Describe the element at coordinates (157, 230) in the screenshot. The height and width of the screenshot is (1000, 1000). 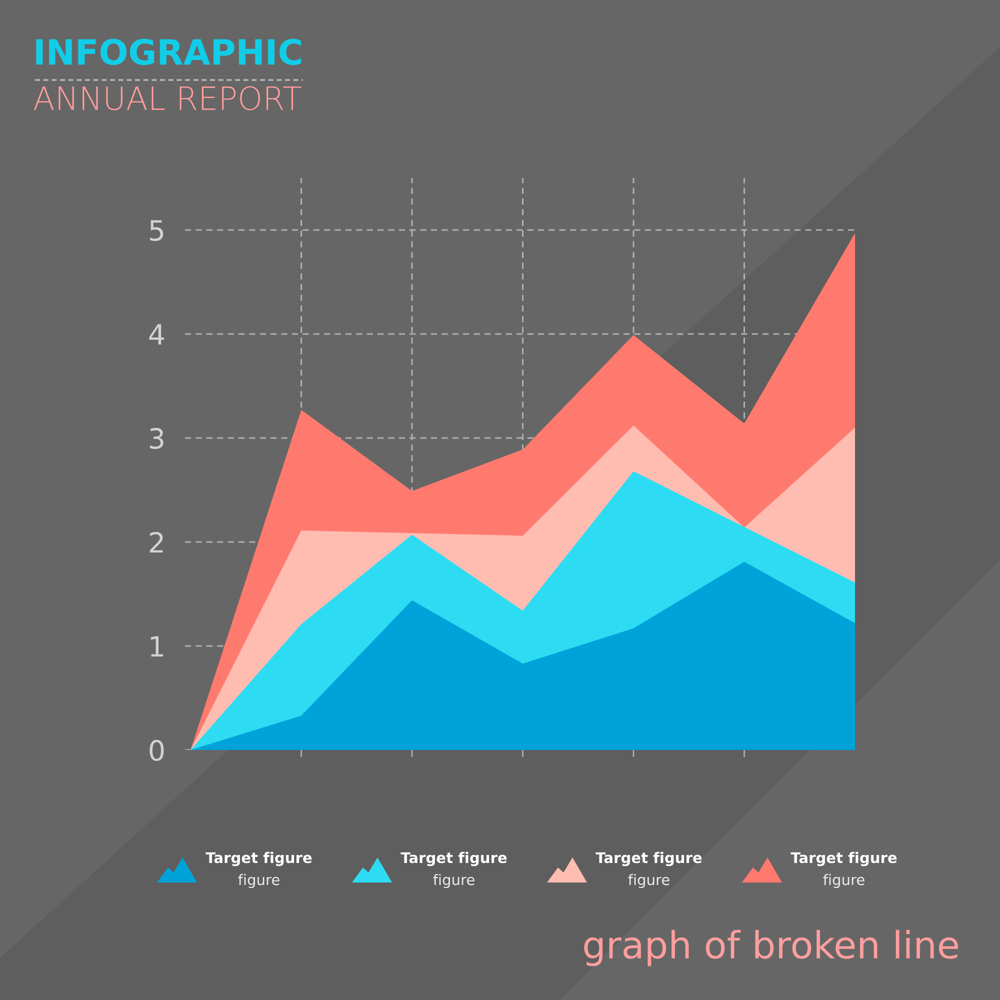
I see `y-tick-label: 5` at that location.